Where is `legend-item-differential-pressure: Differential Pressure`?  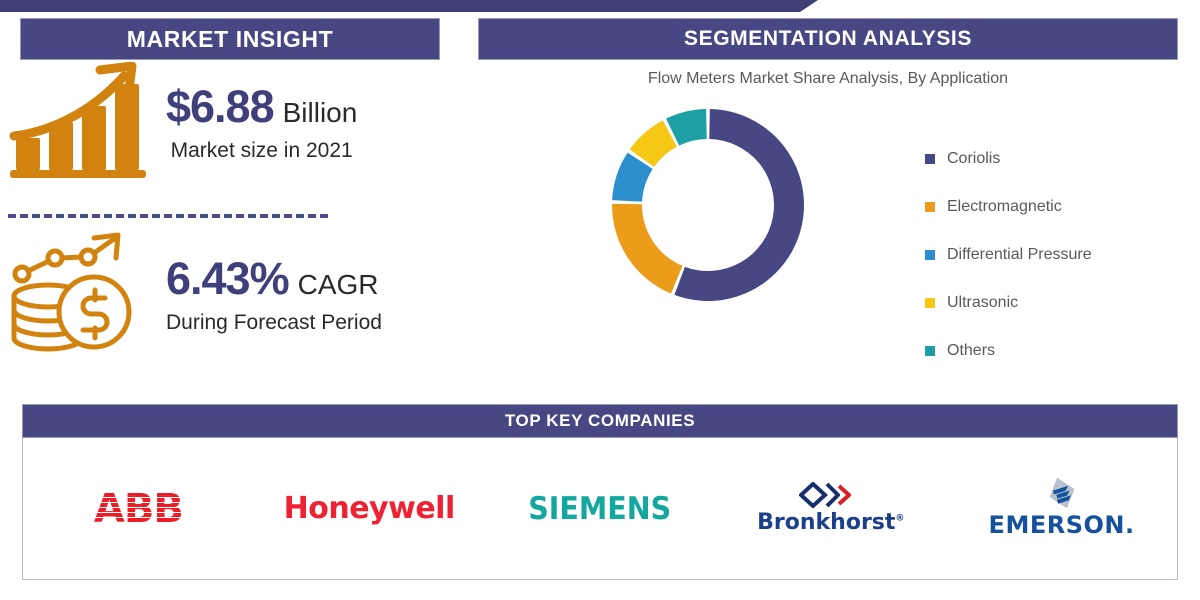
legend-item-differential-pressure: Differential Pressure is located at coordinates (1050, 255).